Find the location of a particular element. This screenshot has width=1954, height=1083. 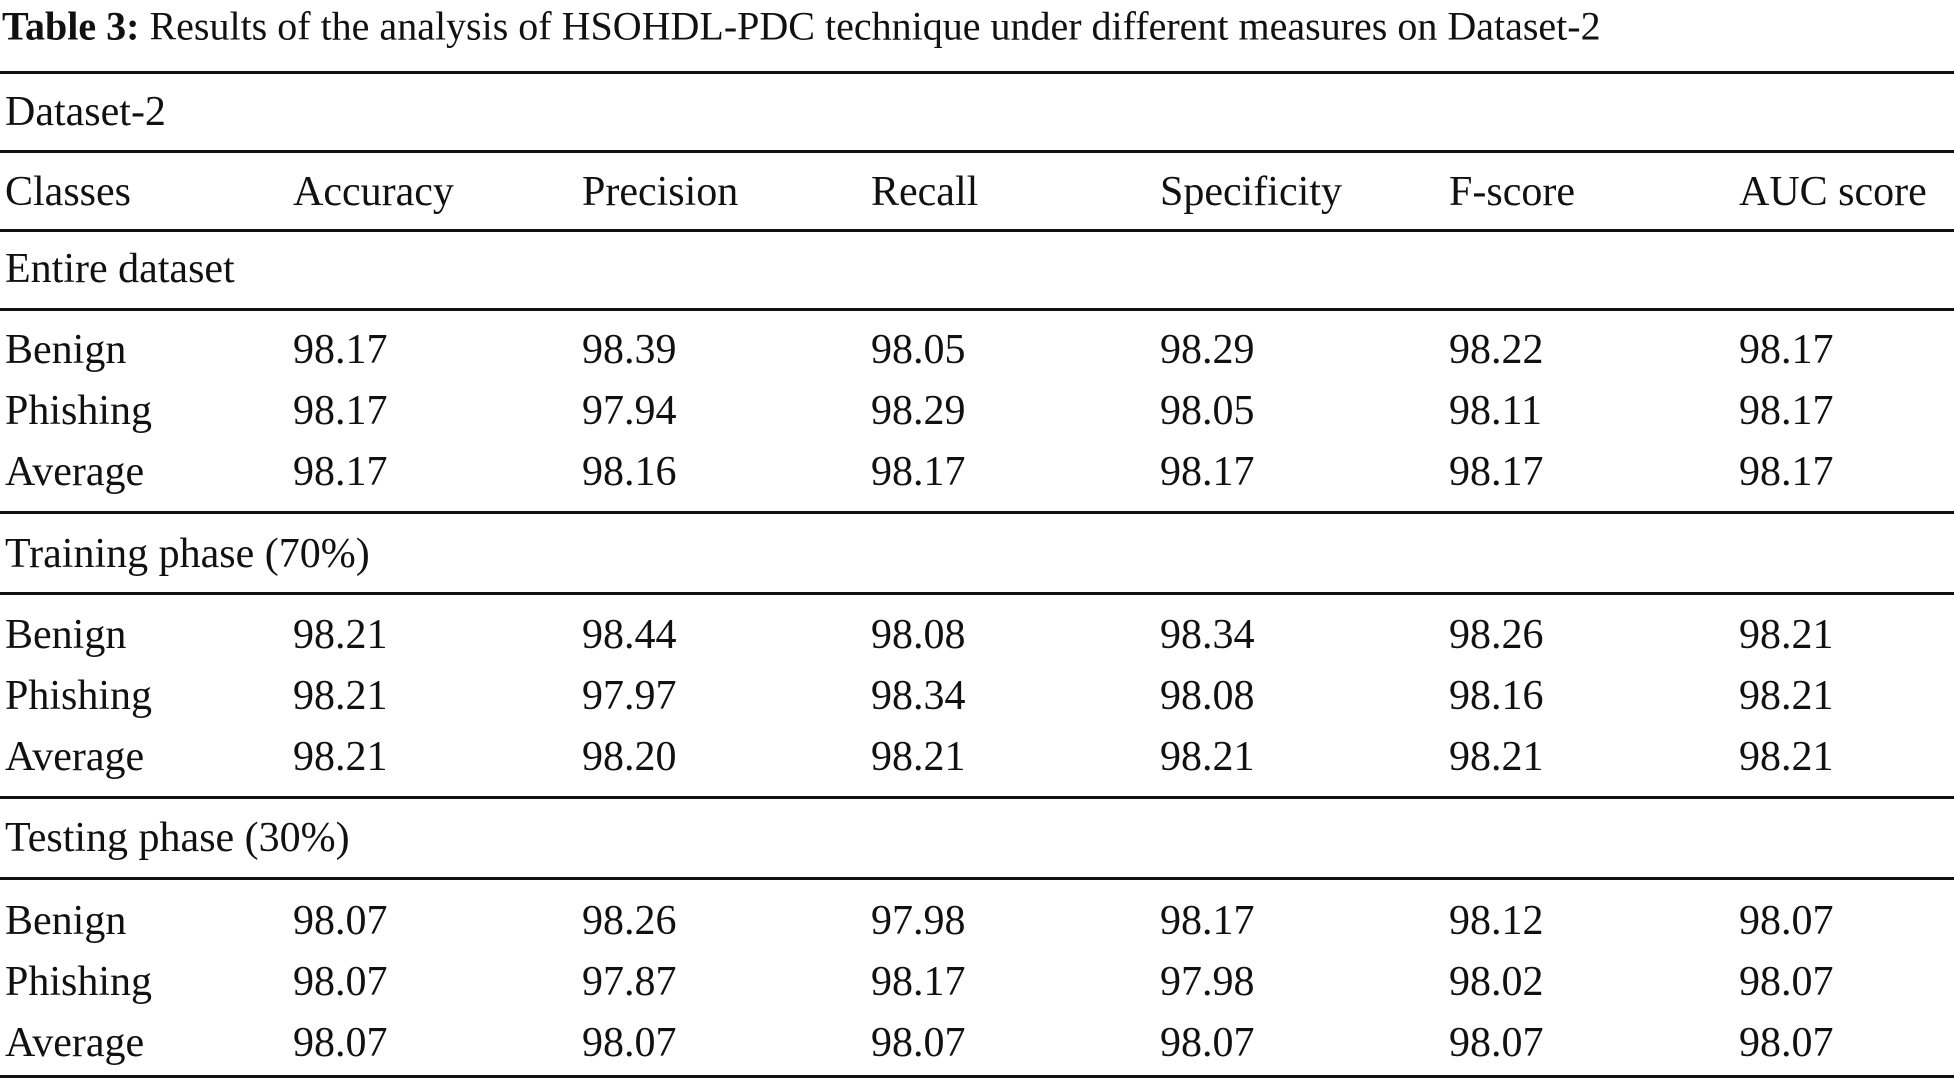

table-cell: 97.97 is located at coordinates (629, 696).